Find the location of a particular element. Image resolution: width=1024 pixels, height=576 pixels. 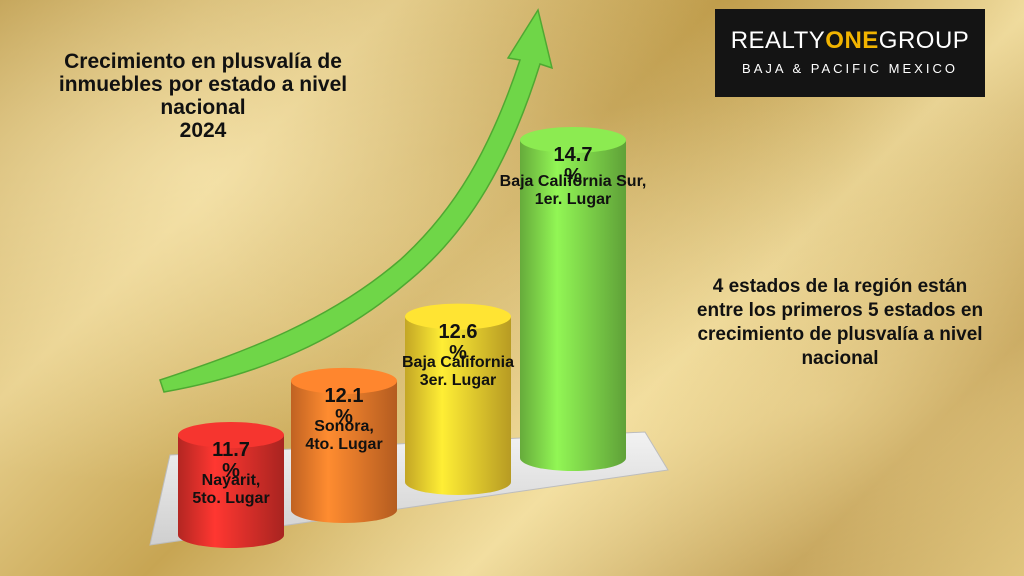

bar-label-3: 12.6% Baja California 3er. Lugar is located at coordinates (458, 355).